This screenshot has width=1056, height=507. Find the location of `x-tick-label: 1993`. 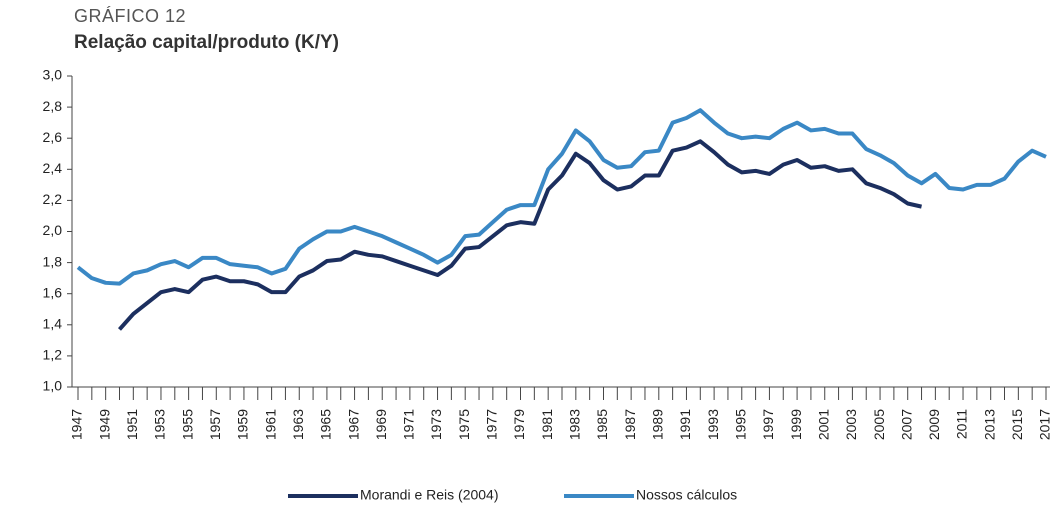

x-tick-label: 1993 is located at coordinates (713, 424).